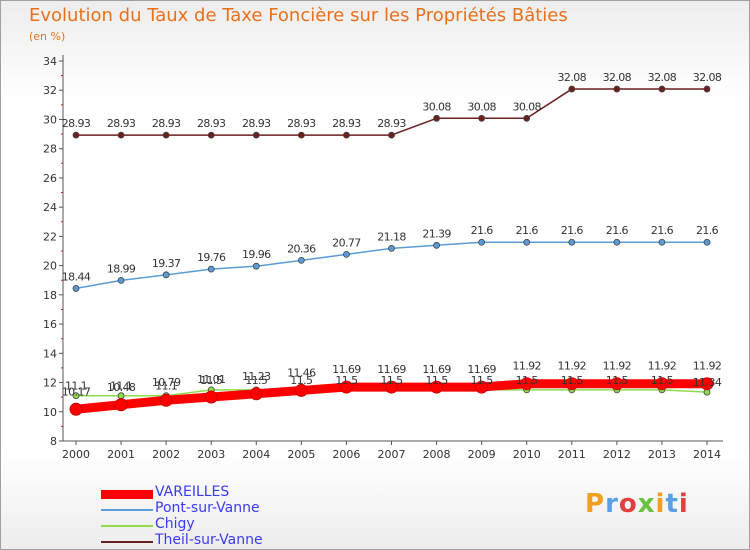  Describe the element at coordinates (482, 454) in the screenshot. I see `x-tick-label: 2009` at that location.